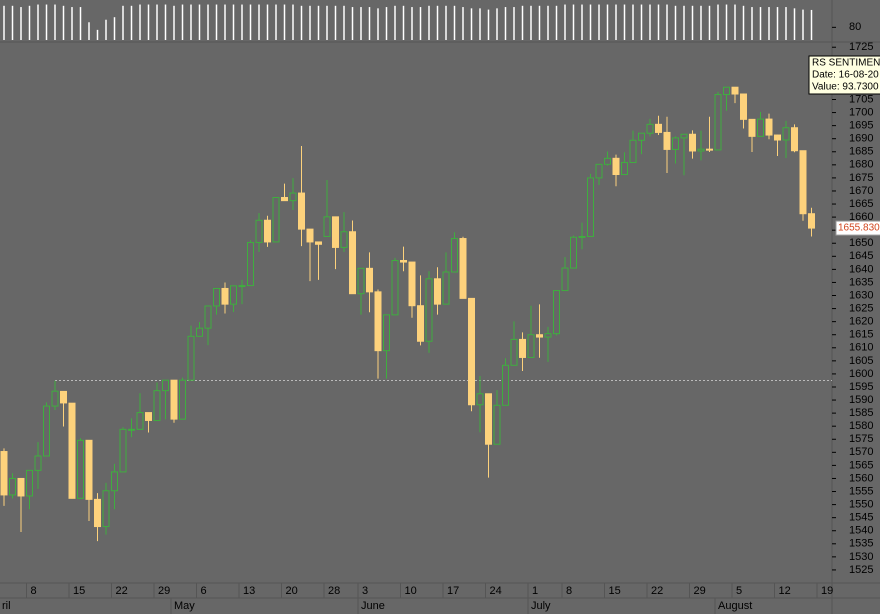  What do you see at coordinates (861, 139) in the screenshot?
I see `y-tick-label: 1690` at bounding box center [861, 139].